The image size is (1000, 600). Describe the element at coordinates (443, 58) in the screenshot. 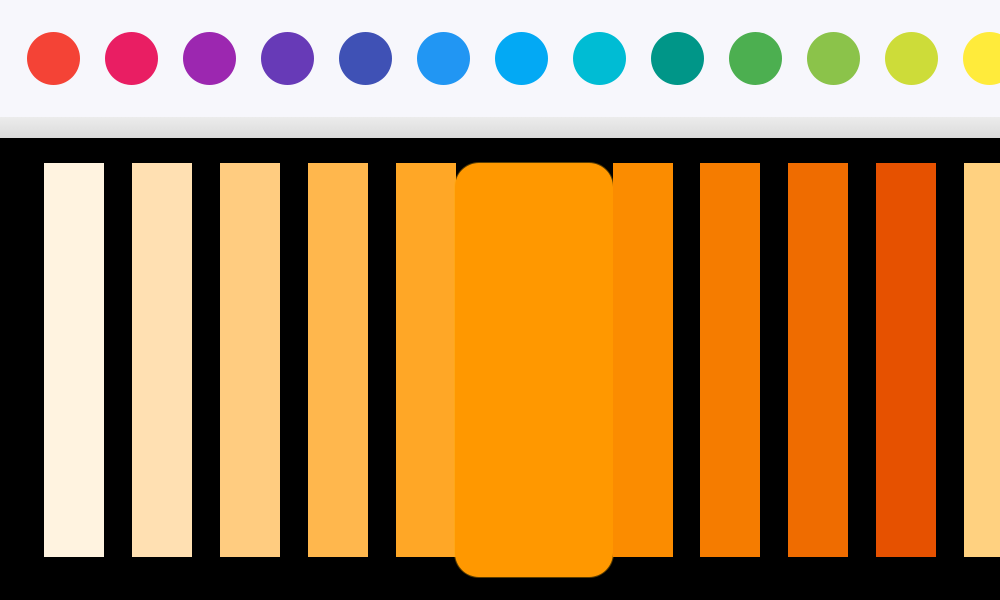

I see `hue-swatch-blue` at that location.